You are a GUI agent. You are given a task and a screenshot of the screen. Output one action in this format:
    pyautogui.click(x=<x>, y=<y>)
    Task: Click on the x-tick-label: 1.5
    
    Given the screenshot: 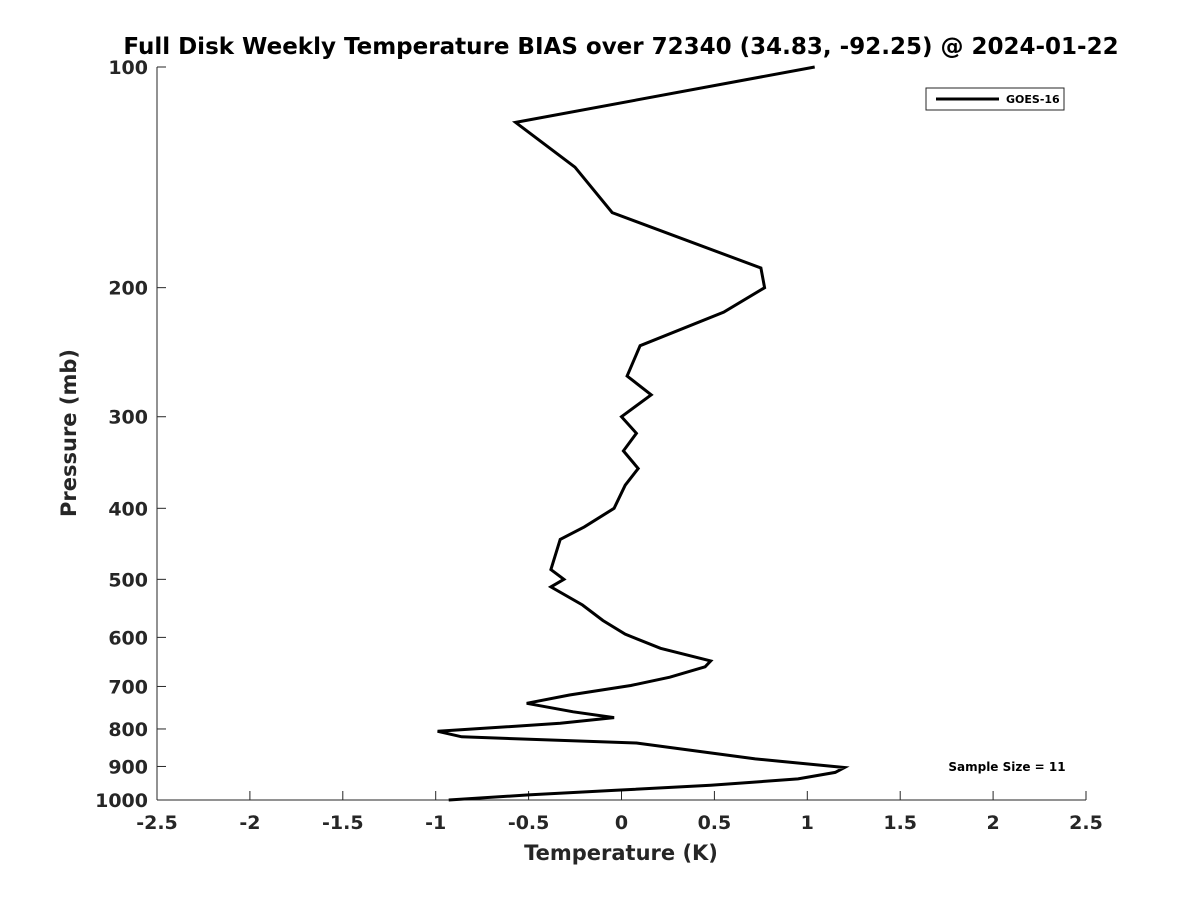 What is the action you would take?
    pyautogui.click(x=900, y=823)
    